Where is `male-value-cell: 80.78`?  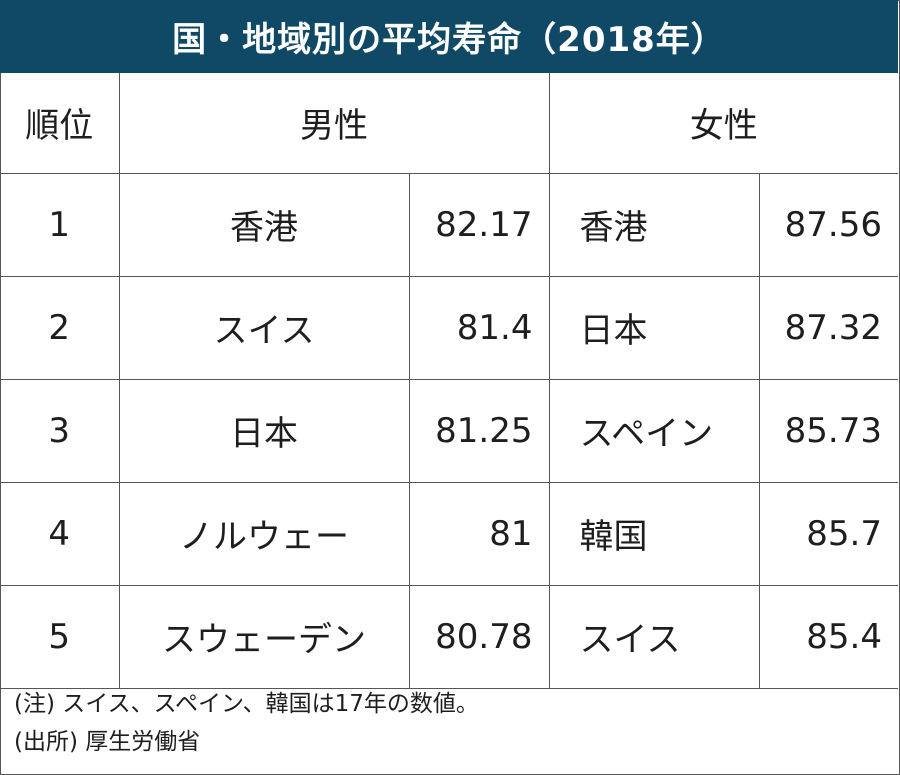 male-value-cell: 80.78 is located at coordinates (479, 636).